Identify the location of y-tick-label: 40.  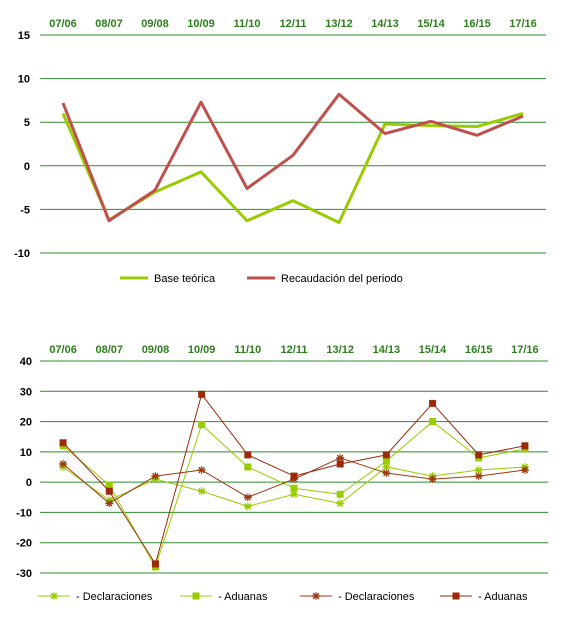
(26, 362).